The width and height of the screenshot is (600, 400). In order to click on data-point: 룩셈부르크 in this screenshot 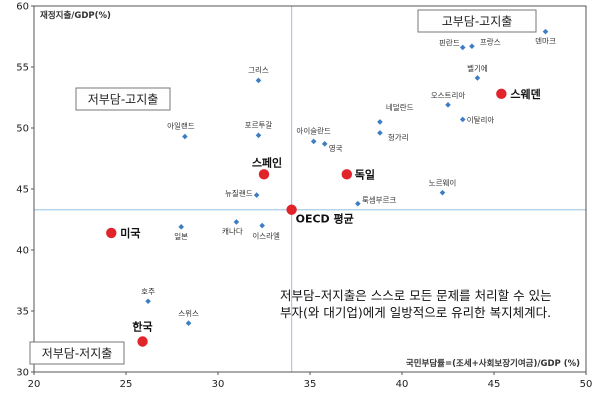, I will do `click(375, 201)`.